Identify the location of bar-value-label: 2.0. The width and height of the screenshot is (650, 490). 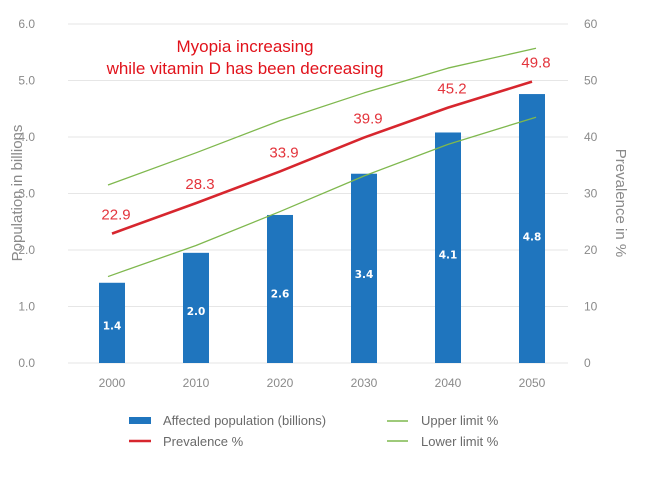
(196, 312).